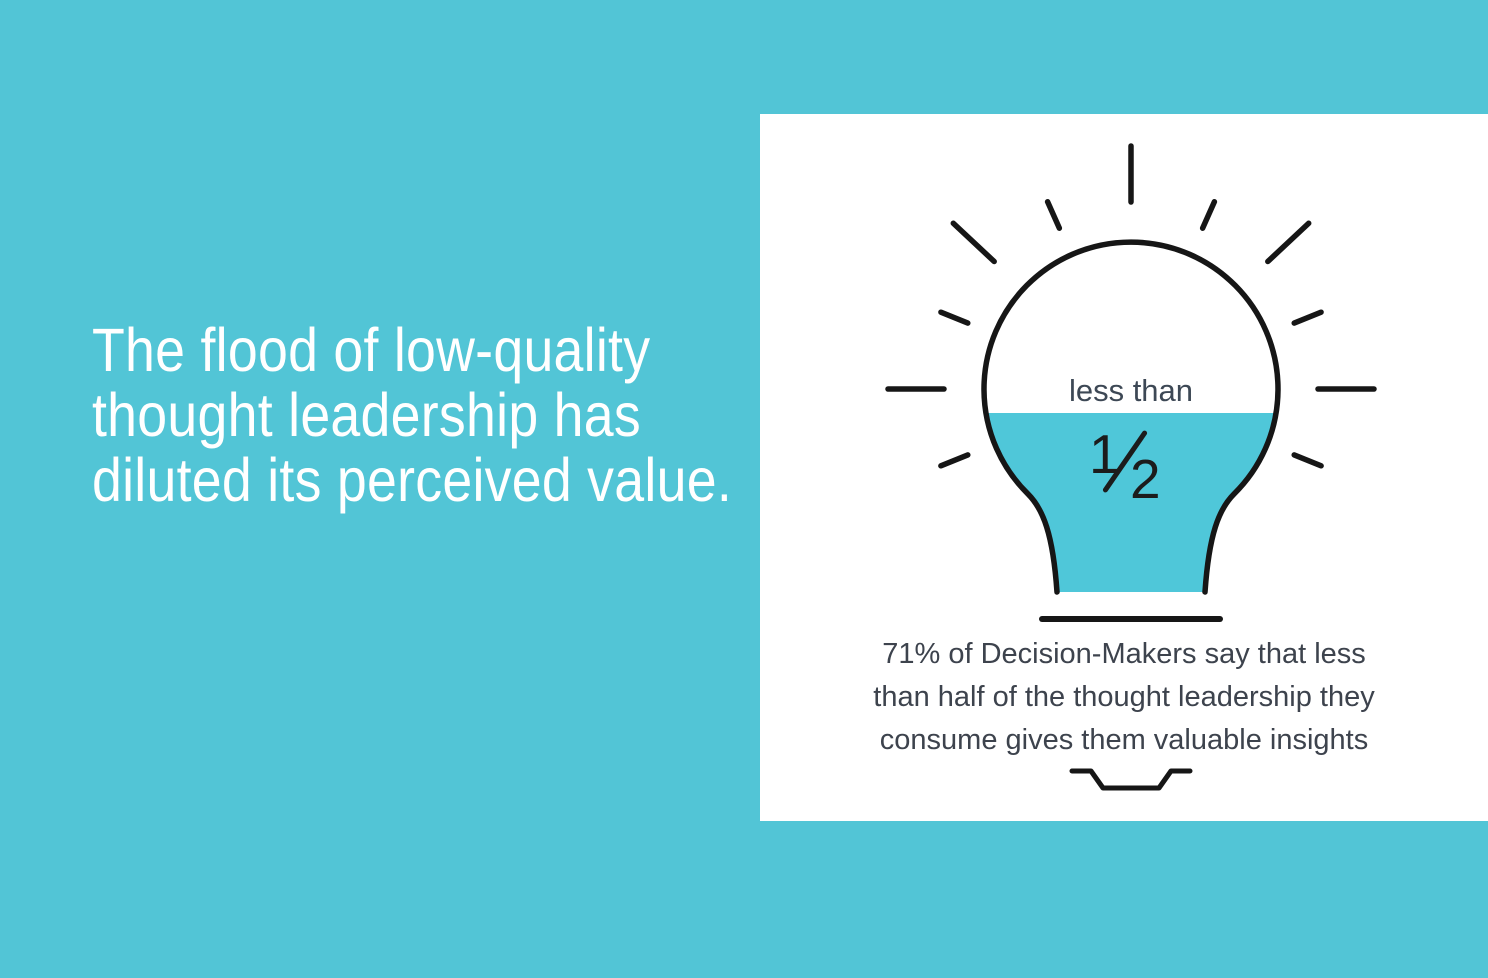  What do you see at coordinates (1124, 740) in the screenshot?
I see `caption-line-3: consume gives them valuable insights` at bounding box center [1124, 740].